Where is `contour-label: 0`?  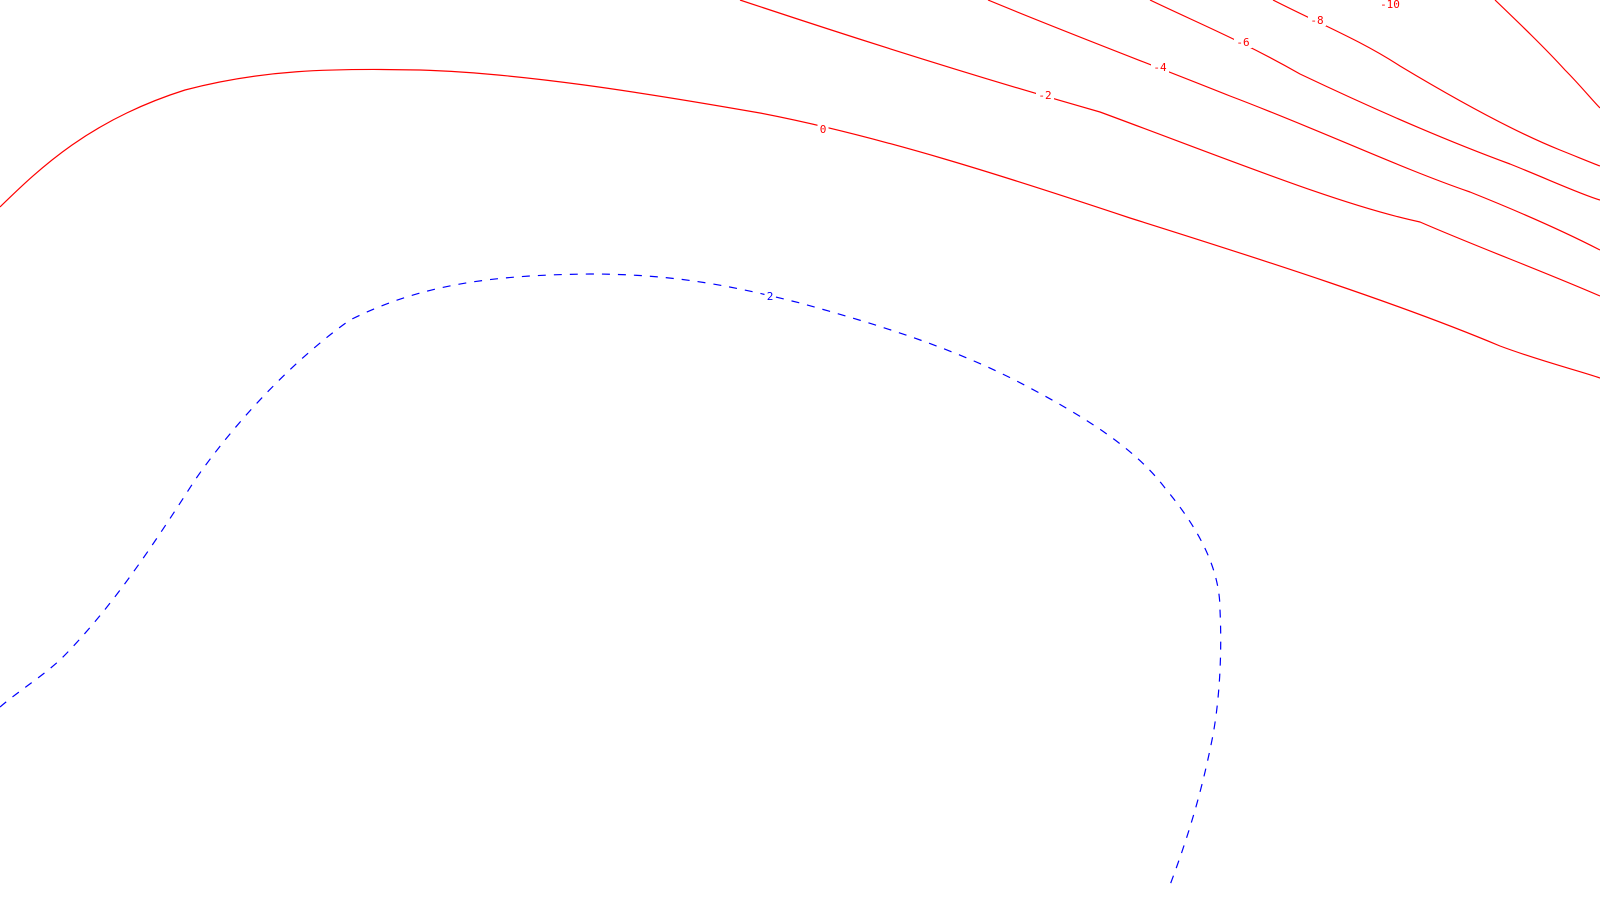
contour-label: 0 is located at coordinates (823, 129).